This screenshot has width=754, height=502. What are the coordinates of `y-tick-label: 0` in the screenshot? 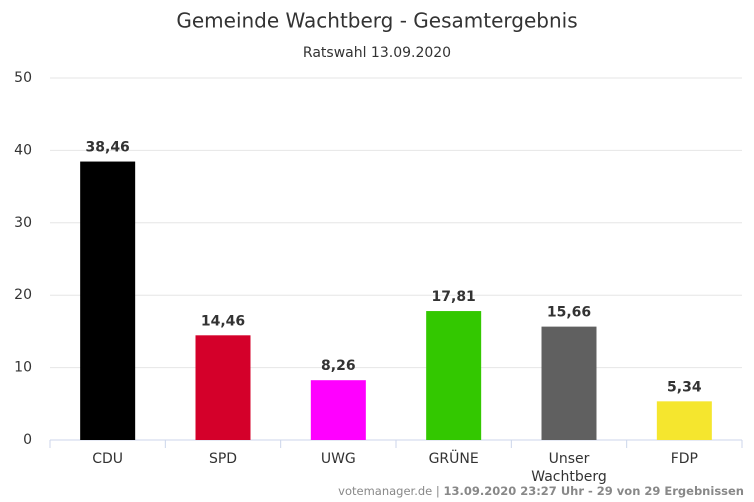 It's located at (27, 440).